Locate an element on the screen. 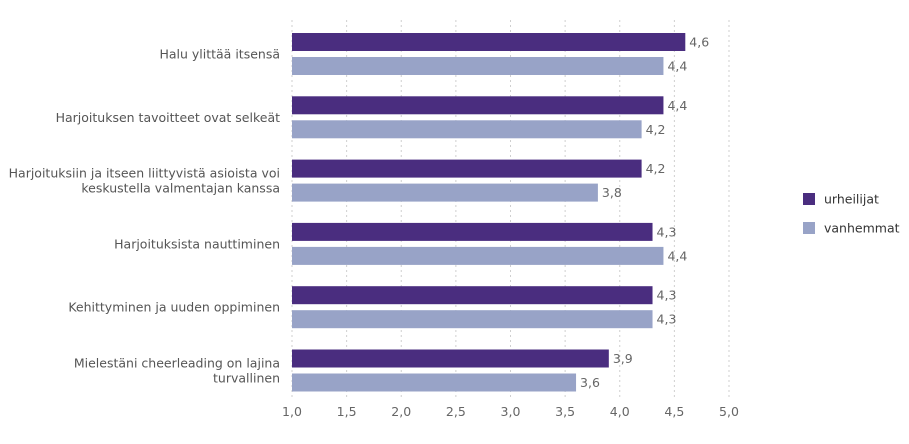 The width and height of the screenshot is (909, 444). category-label-line: turvallinen is located at coordinates (246, 378).